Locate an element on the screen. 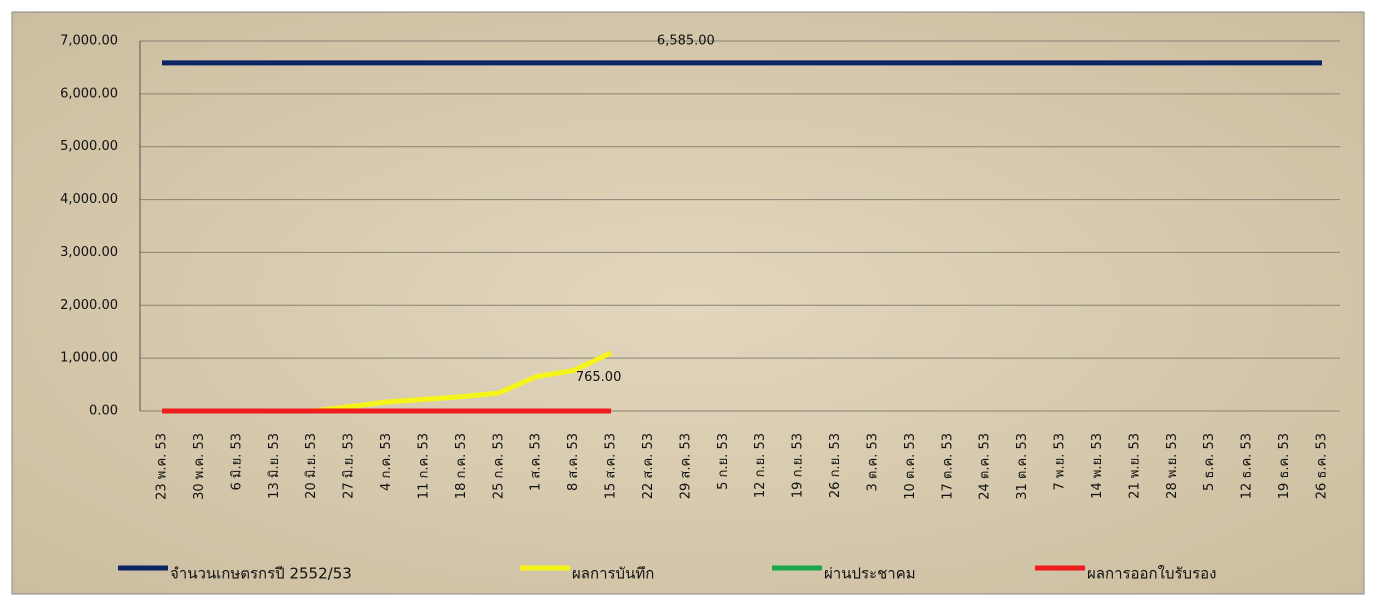 The width and height of the screenshot is (1376, 605). legend-label: ผลการบันทึก is located at coordinates (613, 574).